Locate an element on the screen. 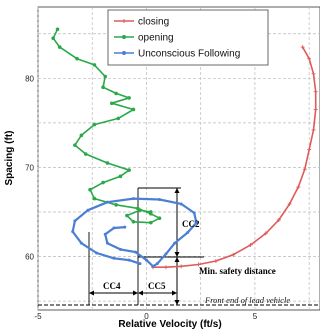  annotation-front-end-of-lead-vehicle: Front end of lead vehicle is located at coordinates (247, 300).